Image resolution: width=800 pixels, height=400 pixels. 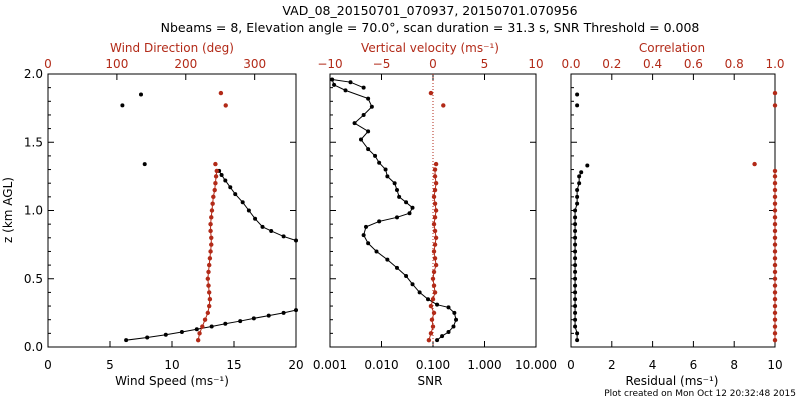 I want to click on snr-x2-tick-label: −5, so click(x=382, y=64).